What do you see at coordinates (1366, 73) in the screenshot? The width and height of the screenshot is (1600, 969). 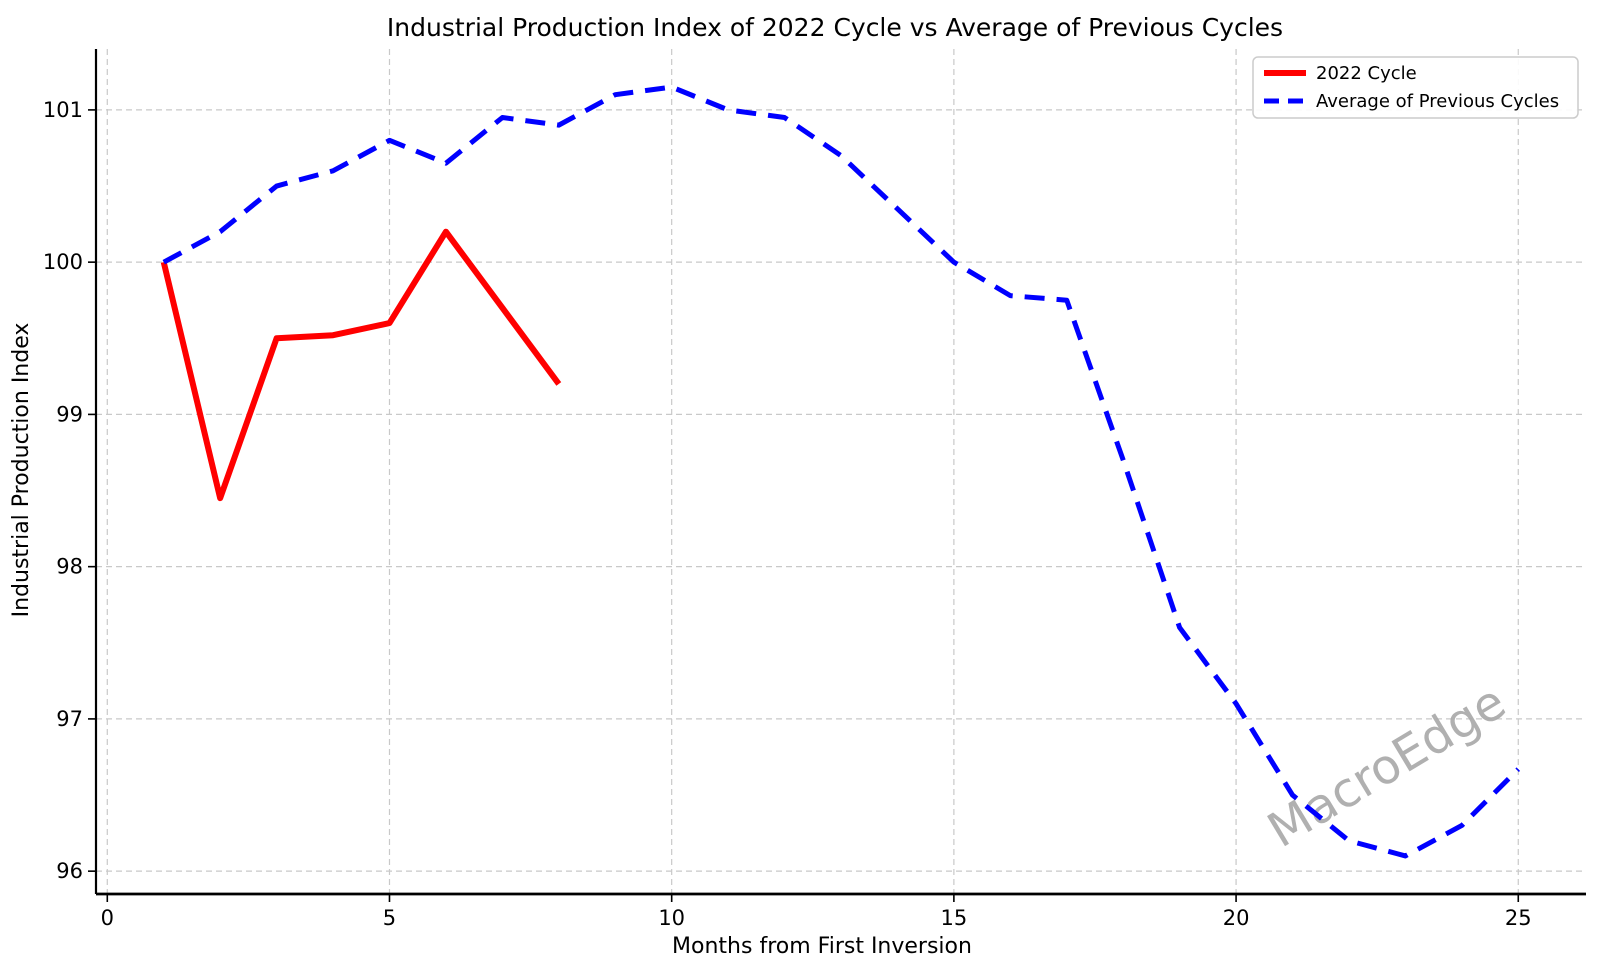 I see `legend-label-2022-cycle: 2022 Cycle` at bounding box center [1366, 73].